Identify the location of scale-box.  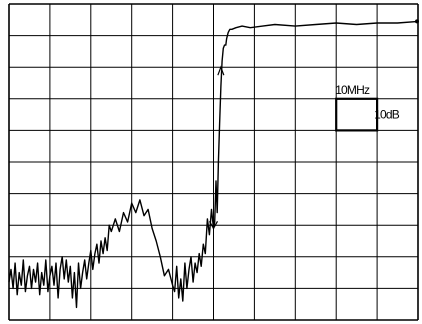
(357, 114).